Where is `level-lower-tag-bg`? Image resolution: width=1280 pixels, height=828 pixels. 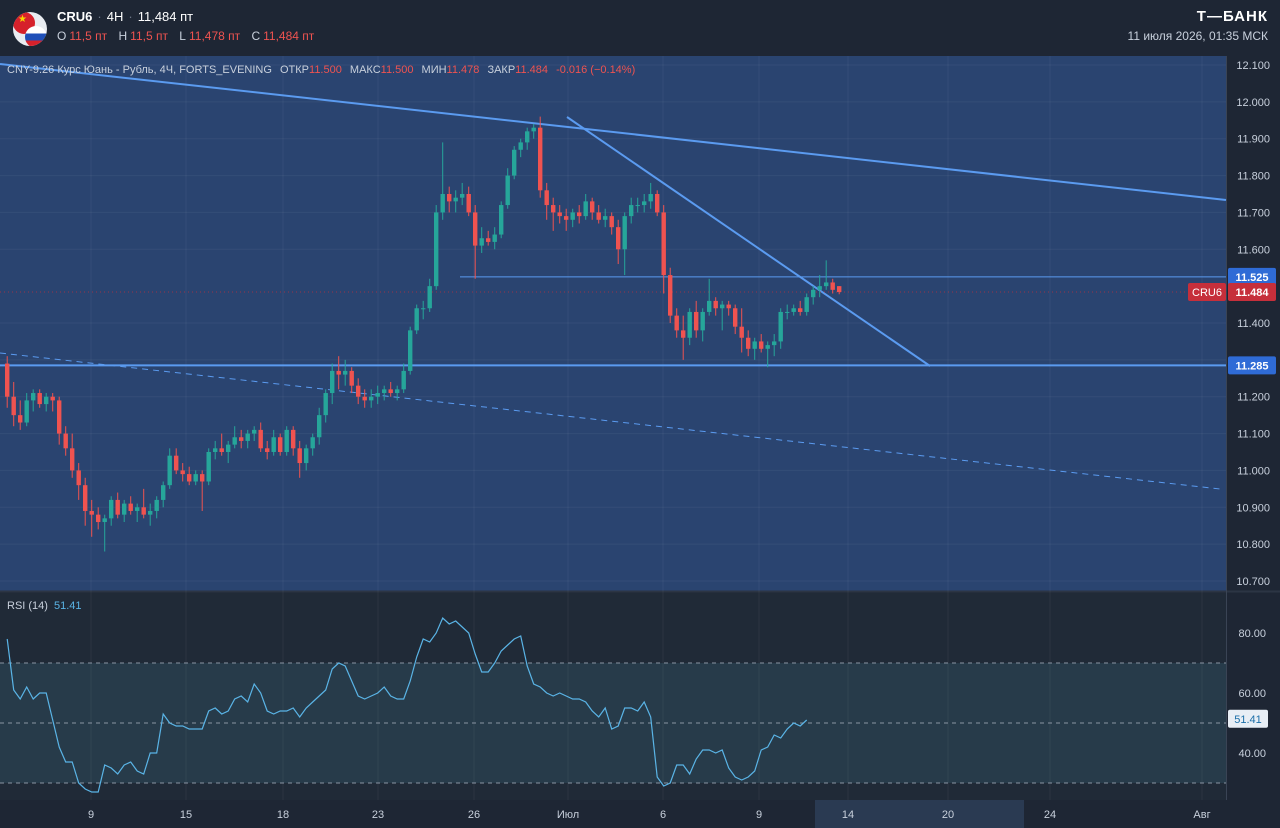 level-lower-tag-bg is located at coordinates (1252, 365).